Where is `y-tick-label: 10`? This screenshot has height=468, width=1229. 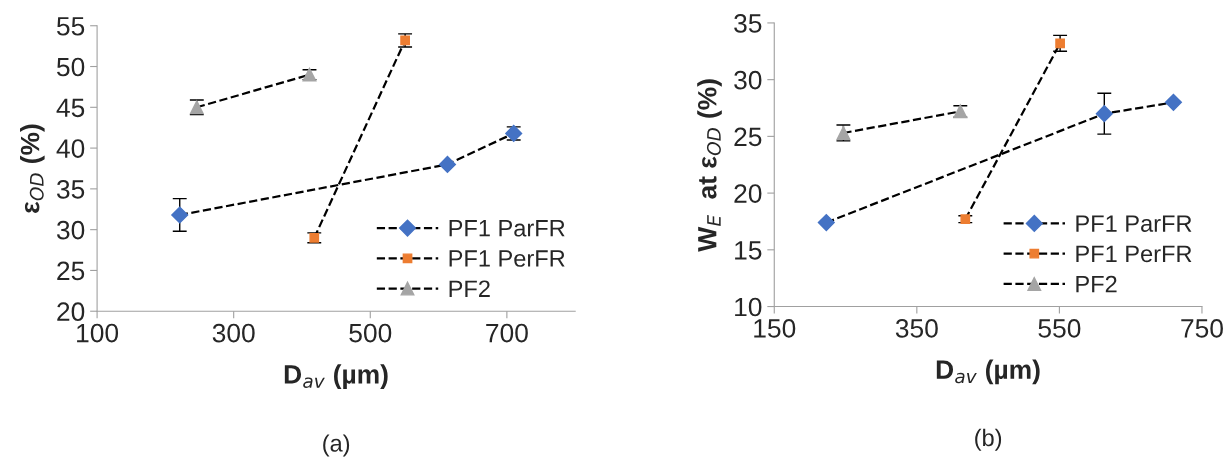 y-tick-label: 10 is located at coordinates (748, 307).